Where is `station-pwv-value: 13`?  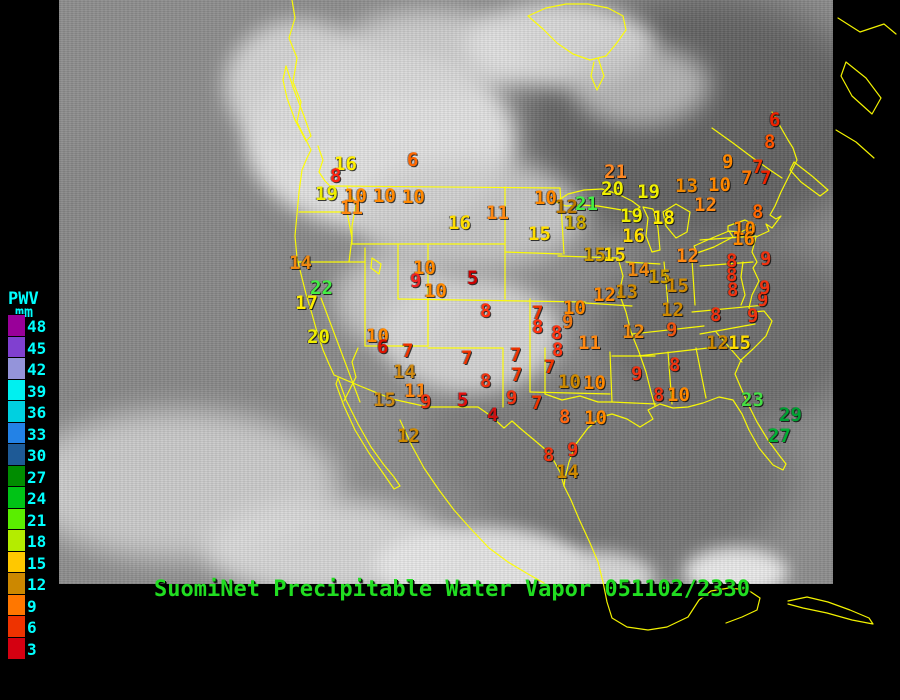 station-pwv-value: 13 is located at coordinates (686, 186).